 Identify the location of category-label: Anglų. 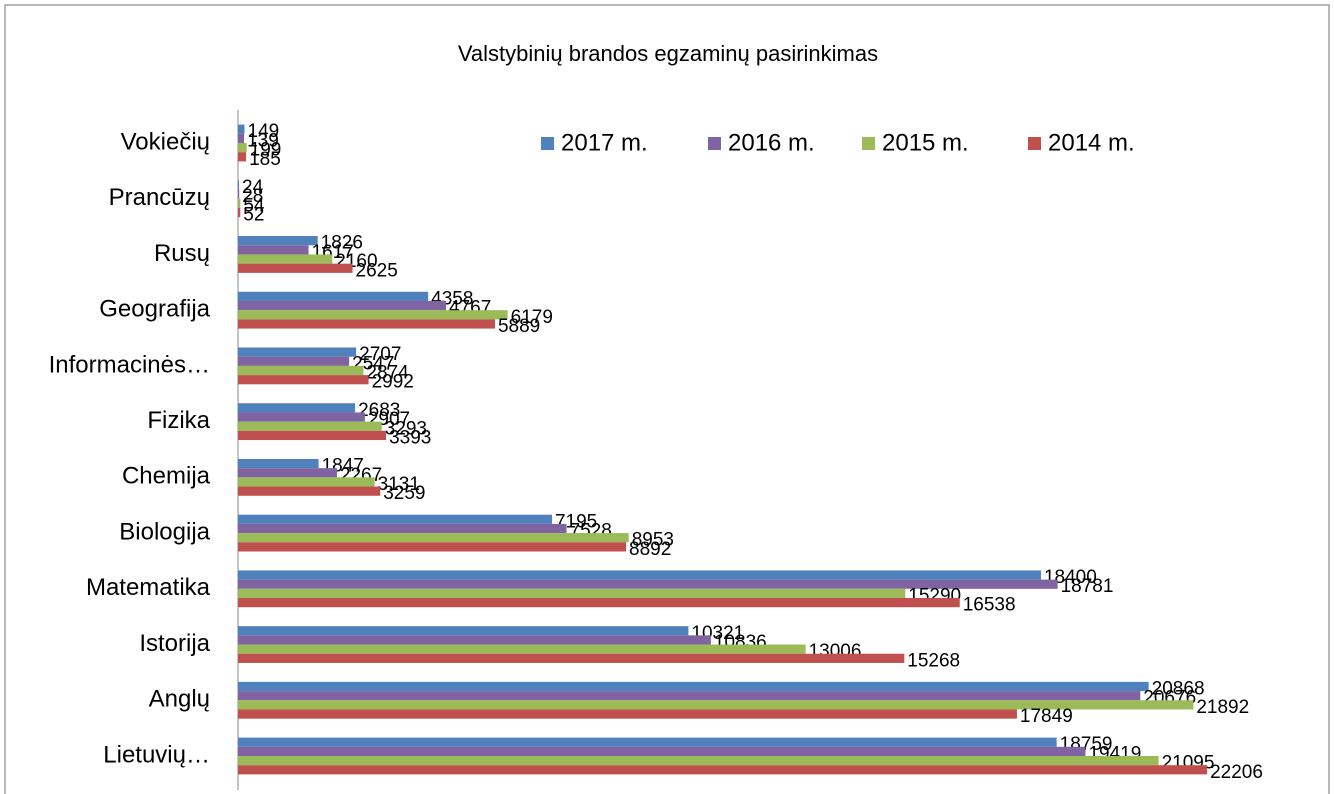
(179, 699).